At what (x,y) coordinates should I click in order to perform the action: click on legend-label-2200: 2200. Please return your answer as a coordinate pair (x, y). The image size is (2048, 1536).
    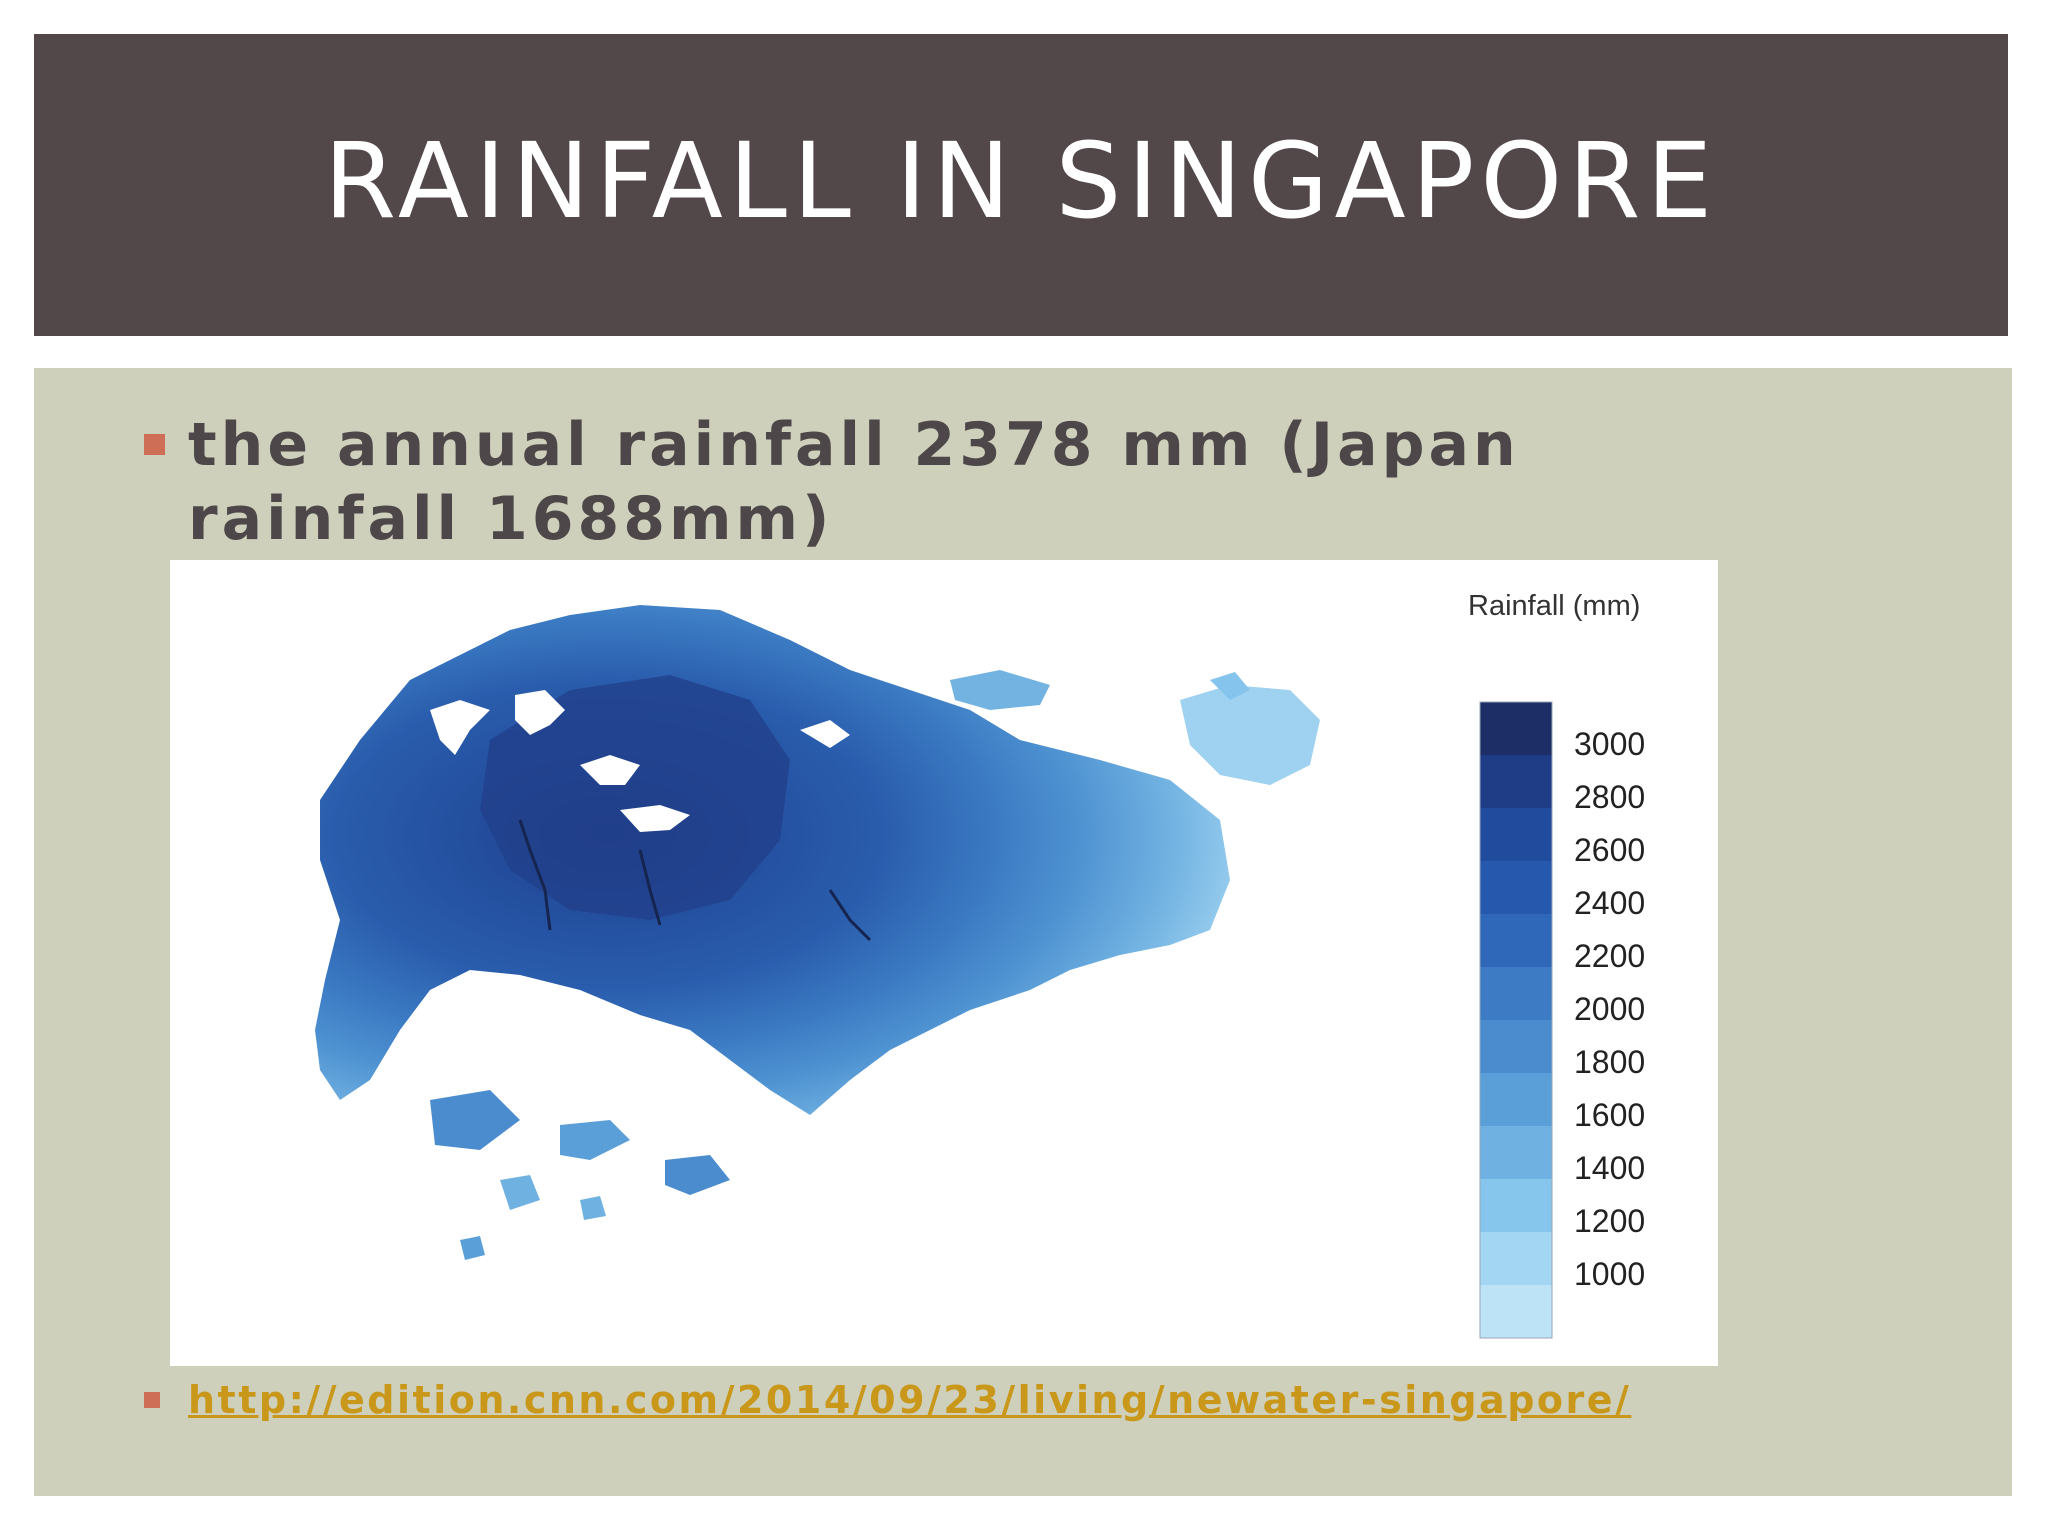
    Looking at the image, I should click on (1610, 956).